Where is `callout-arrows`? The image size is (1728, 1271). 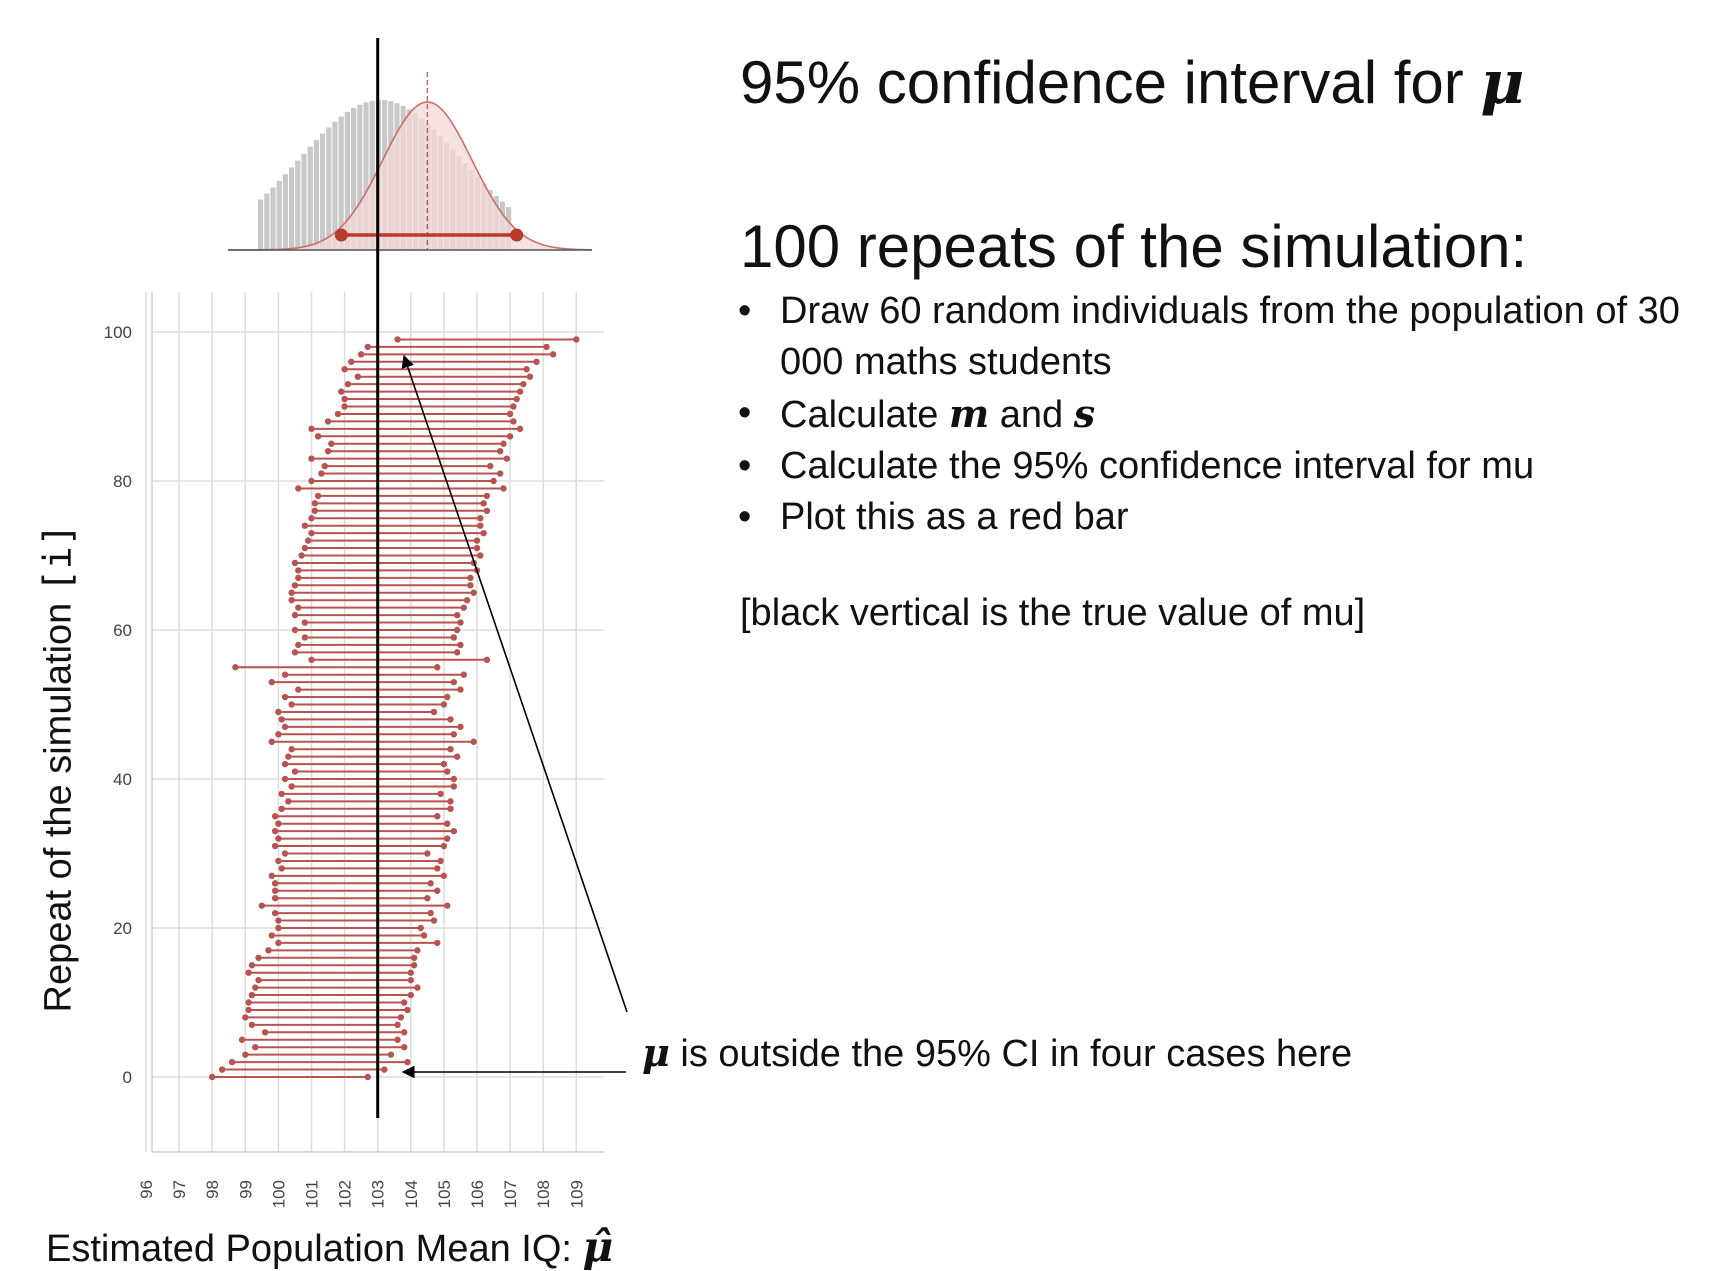
callout-arrows is located at coordinates (514, 716).